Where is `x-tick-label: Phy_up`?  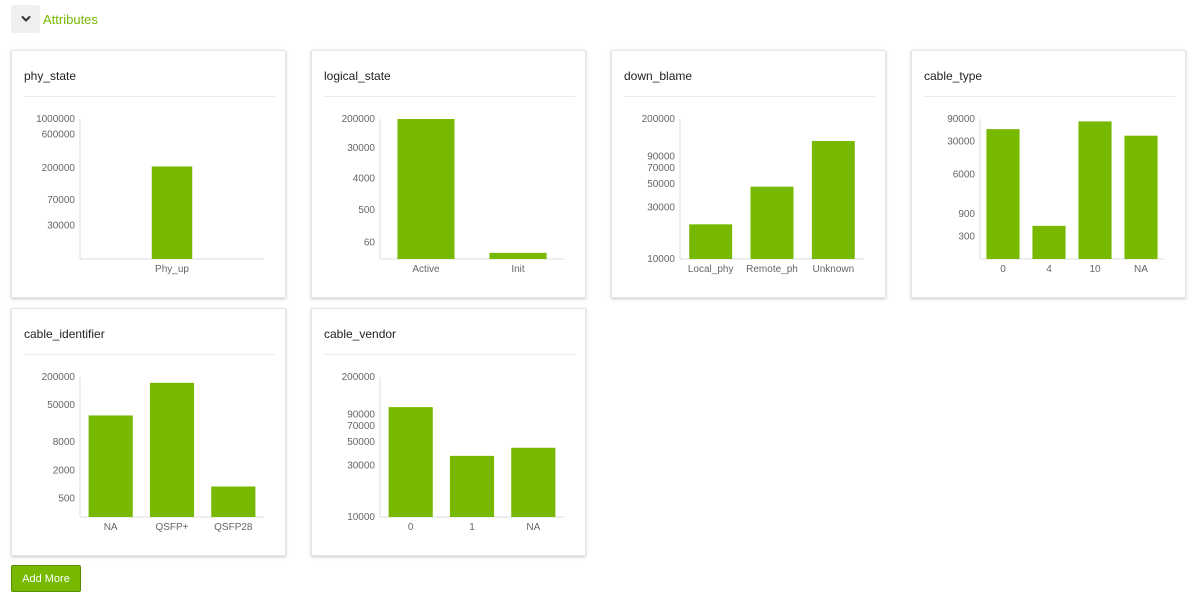 x-tick-label: Phy_up is located at coordinates (172, 269).